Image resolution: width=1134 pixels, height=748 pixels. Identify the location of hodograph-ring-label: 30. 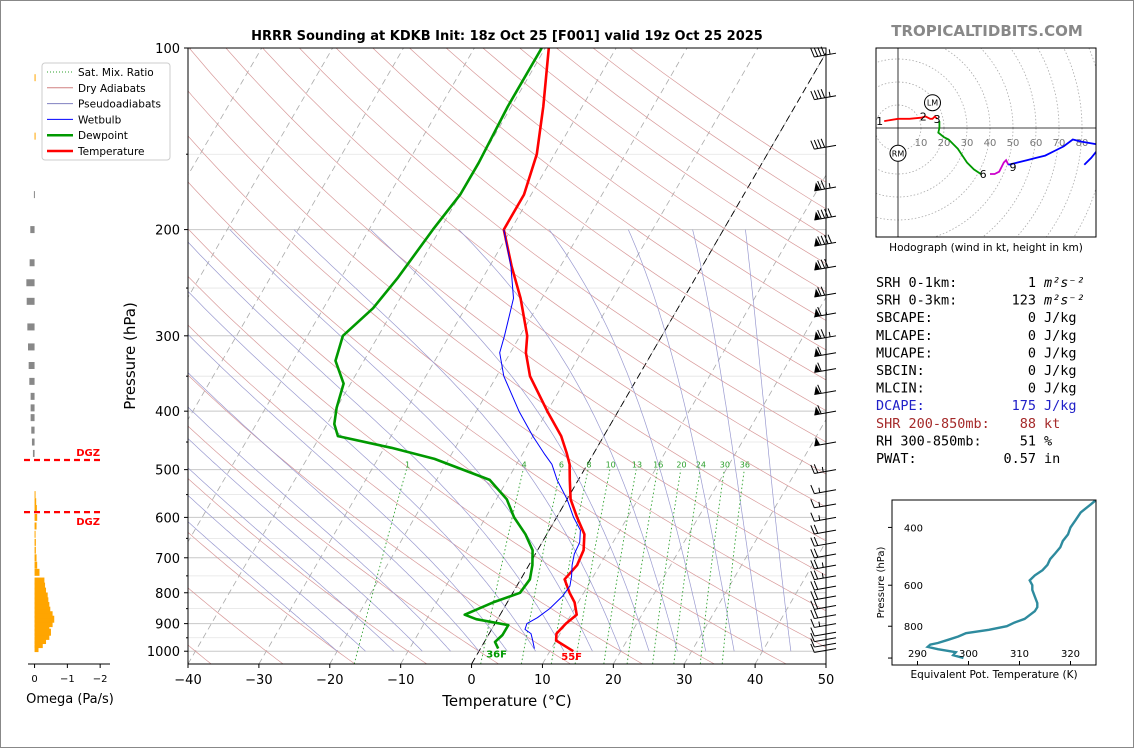
(967, 143).